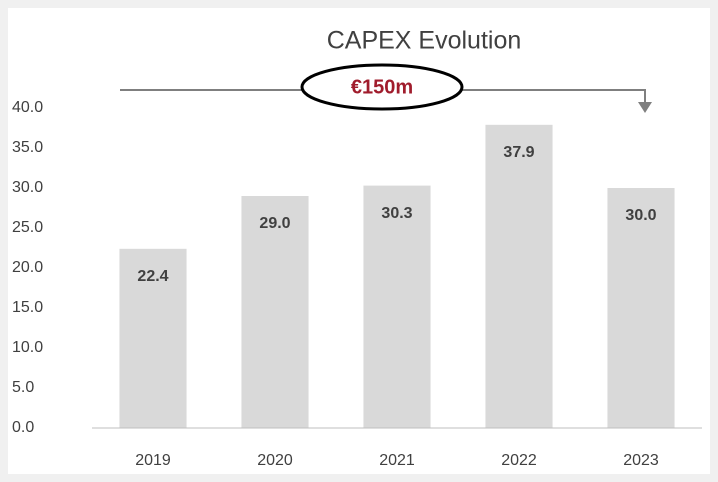 The height and width of the screenshot is (482, 718). I want to click on annotation-ellipse, so click(382, 87).